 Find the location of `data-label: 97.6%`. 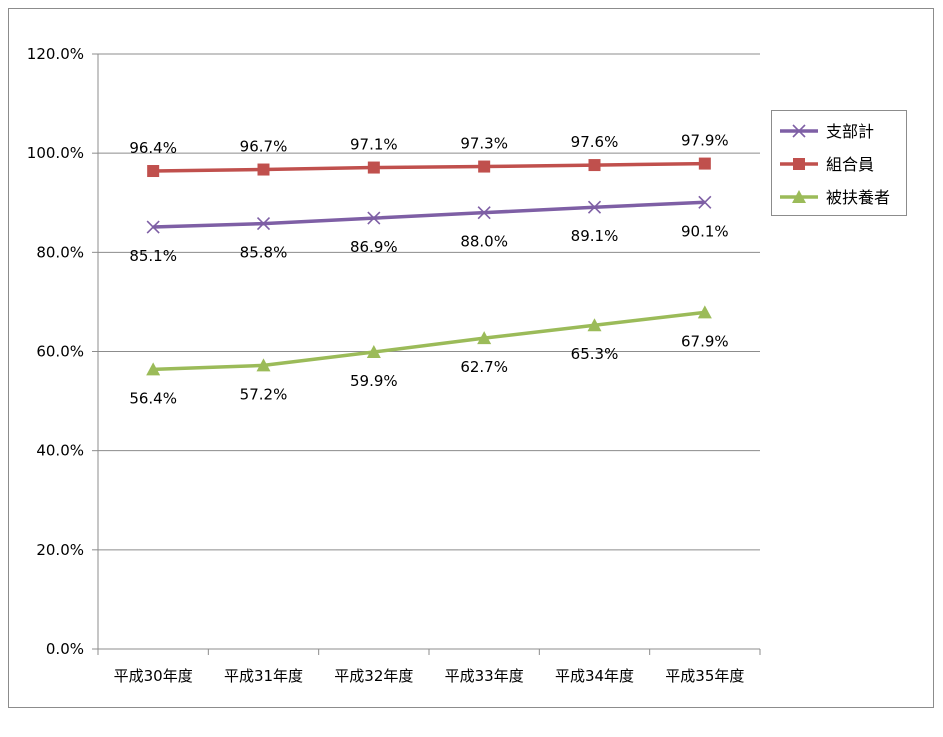

data-label: 97.6% is located at coordinates (595, 142).